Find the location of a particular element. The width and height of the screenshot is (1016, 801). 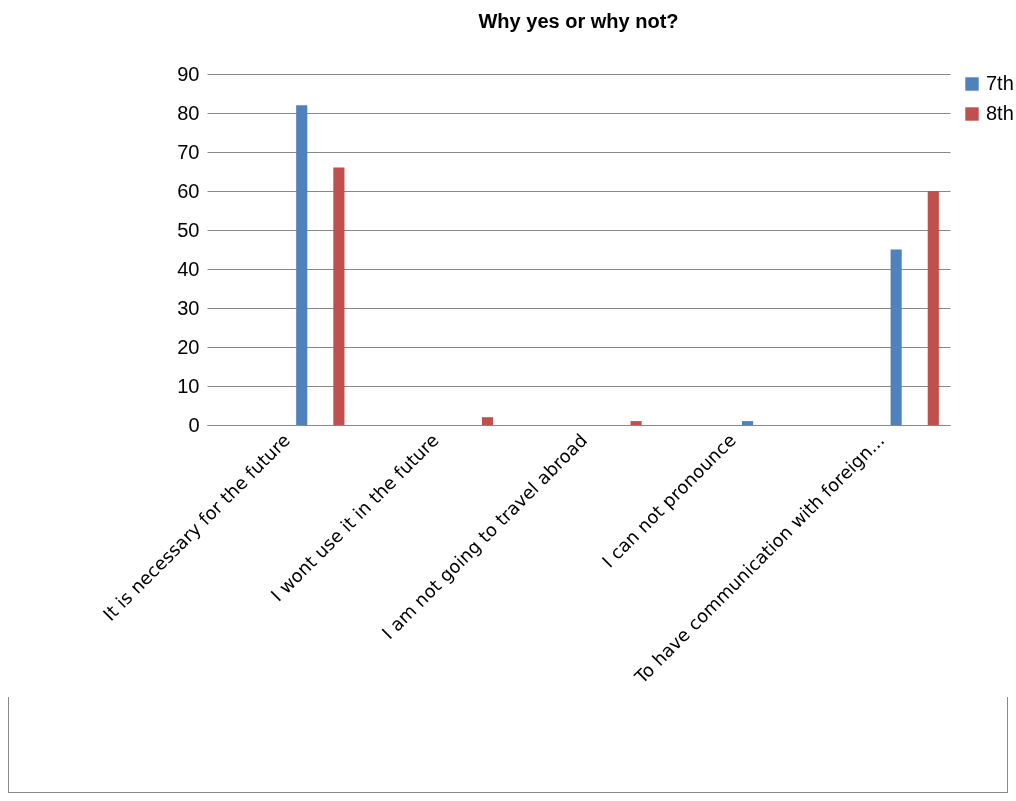

legend-label: 8th is located at coordinates (1000, 113).